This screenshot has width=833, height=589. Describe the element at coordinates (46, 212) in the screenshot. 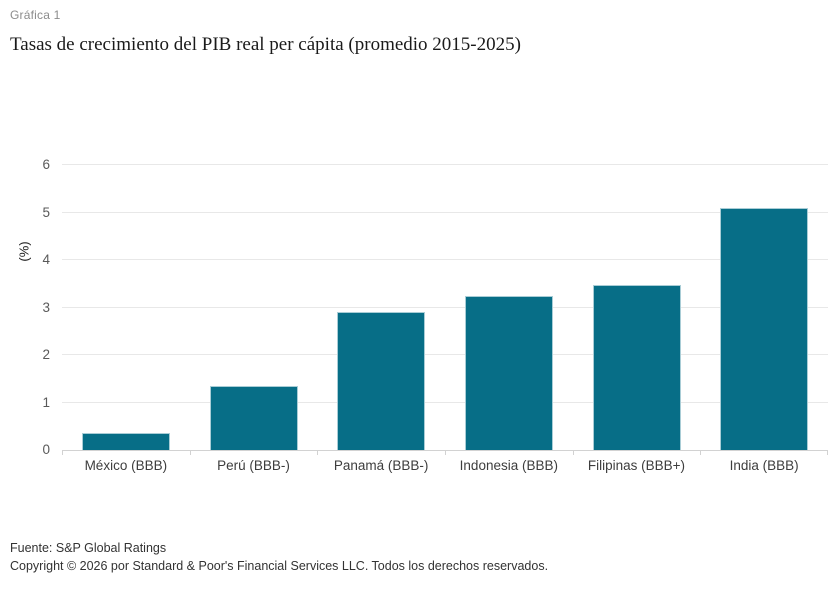

I see `y-tick-label-5: 5` at that location.